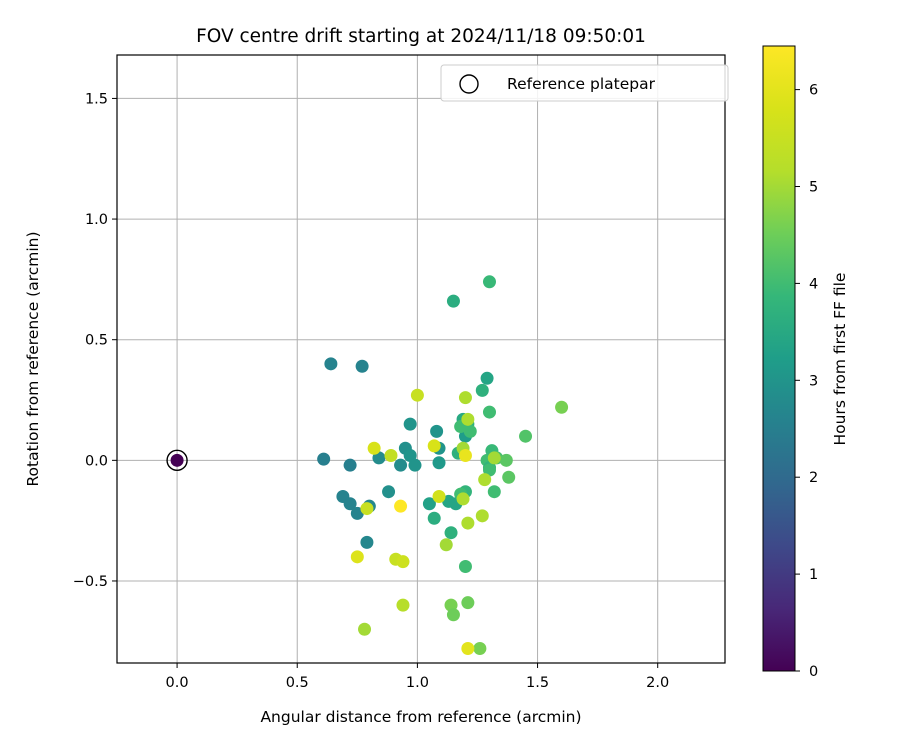 This screenshot has width=900, height=750. I want to click on legend-entry-reference-platepar: Reference platepar, so click(581, 84).